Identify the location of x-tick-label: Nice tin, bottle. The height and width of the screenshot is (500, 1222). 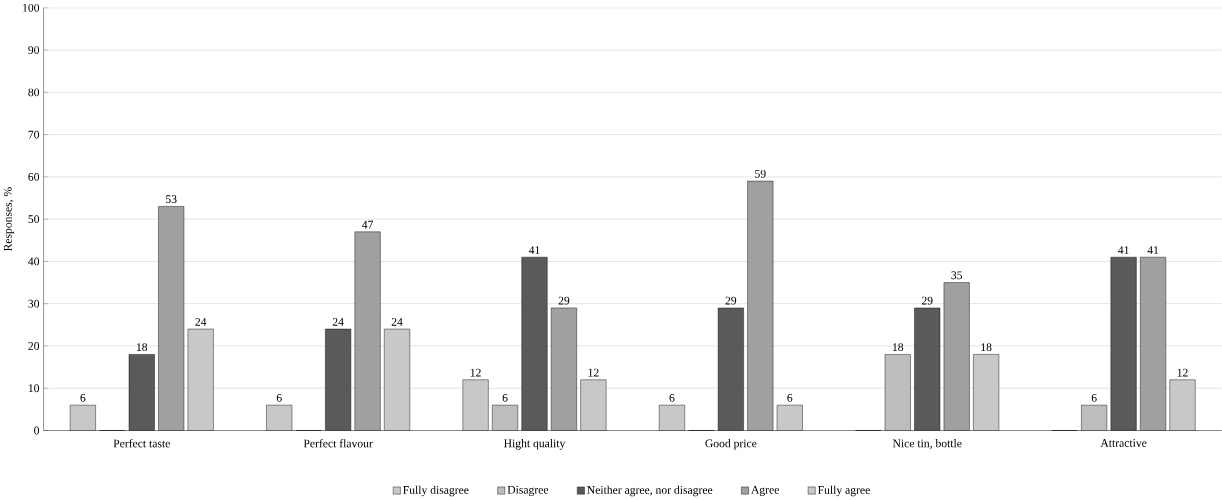
(927, 444).